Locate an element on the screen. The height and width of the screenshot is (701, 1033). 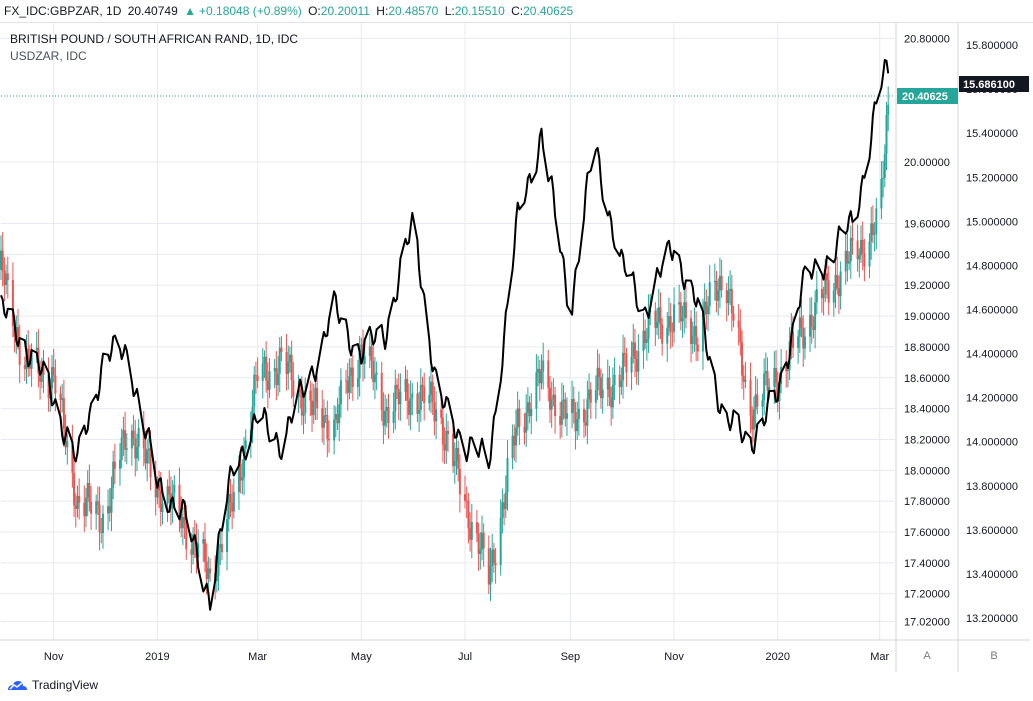
tradingview-logo: TradingView is located at coordinates (52, 685).